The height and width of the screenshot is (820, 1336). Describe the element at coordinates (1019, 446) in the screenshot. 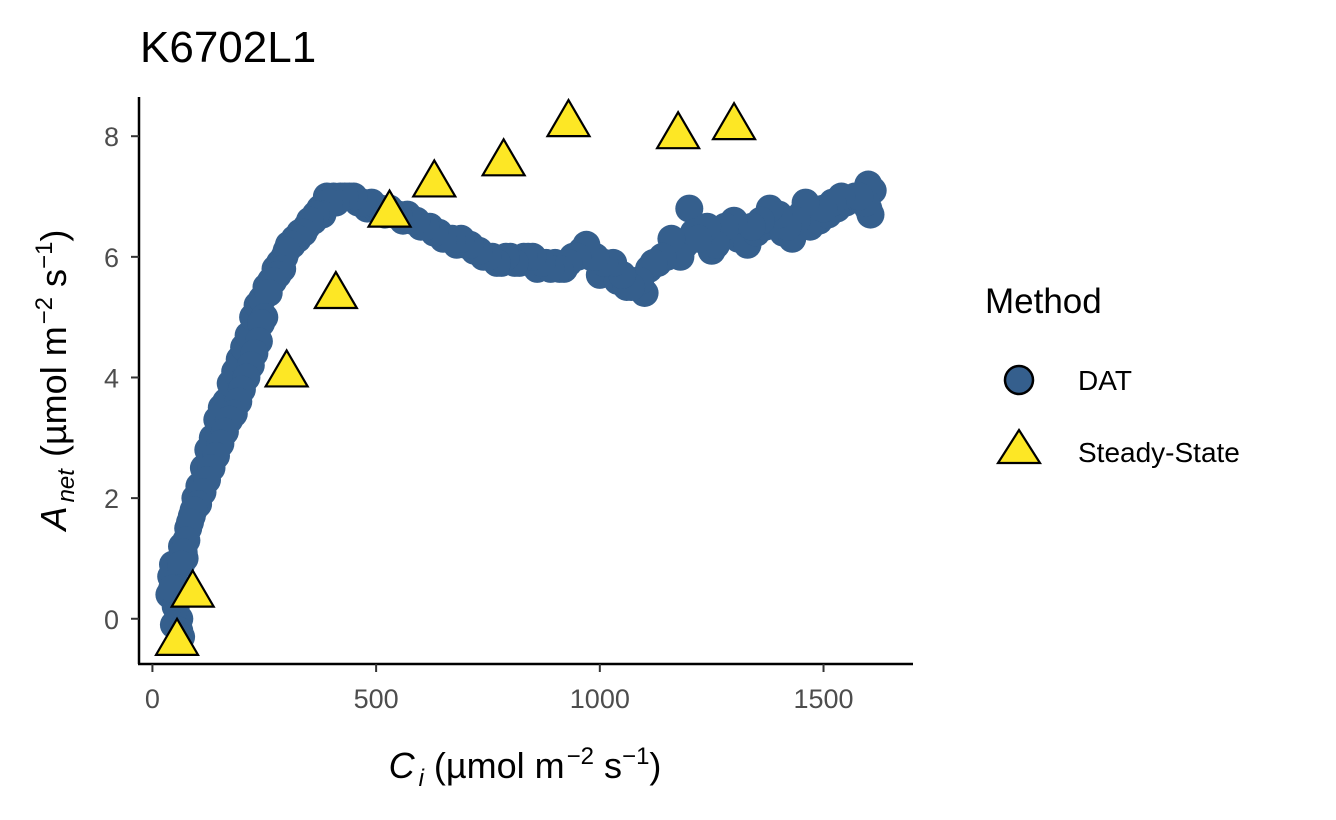

I see `legend-steady-state-marker` at that location.